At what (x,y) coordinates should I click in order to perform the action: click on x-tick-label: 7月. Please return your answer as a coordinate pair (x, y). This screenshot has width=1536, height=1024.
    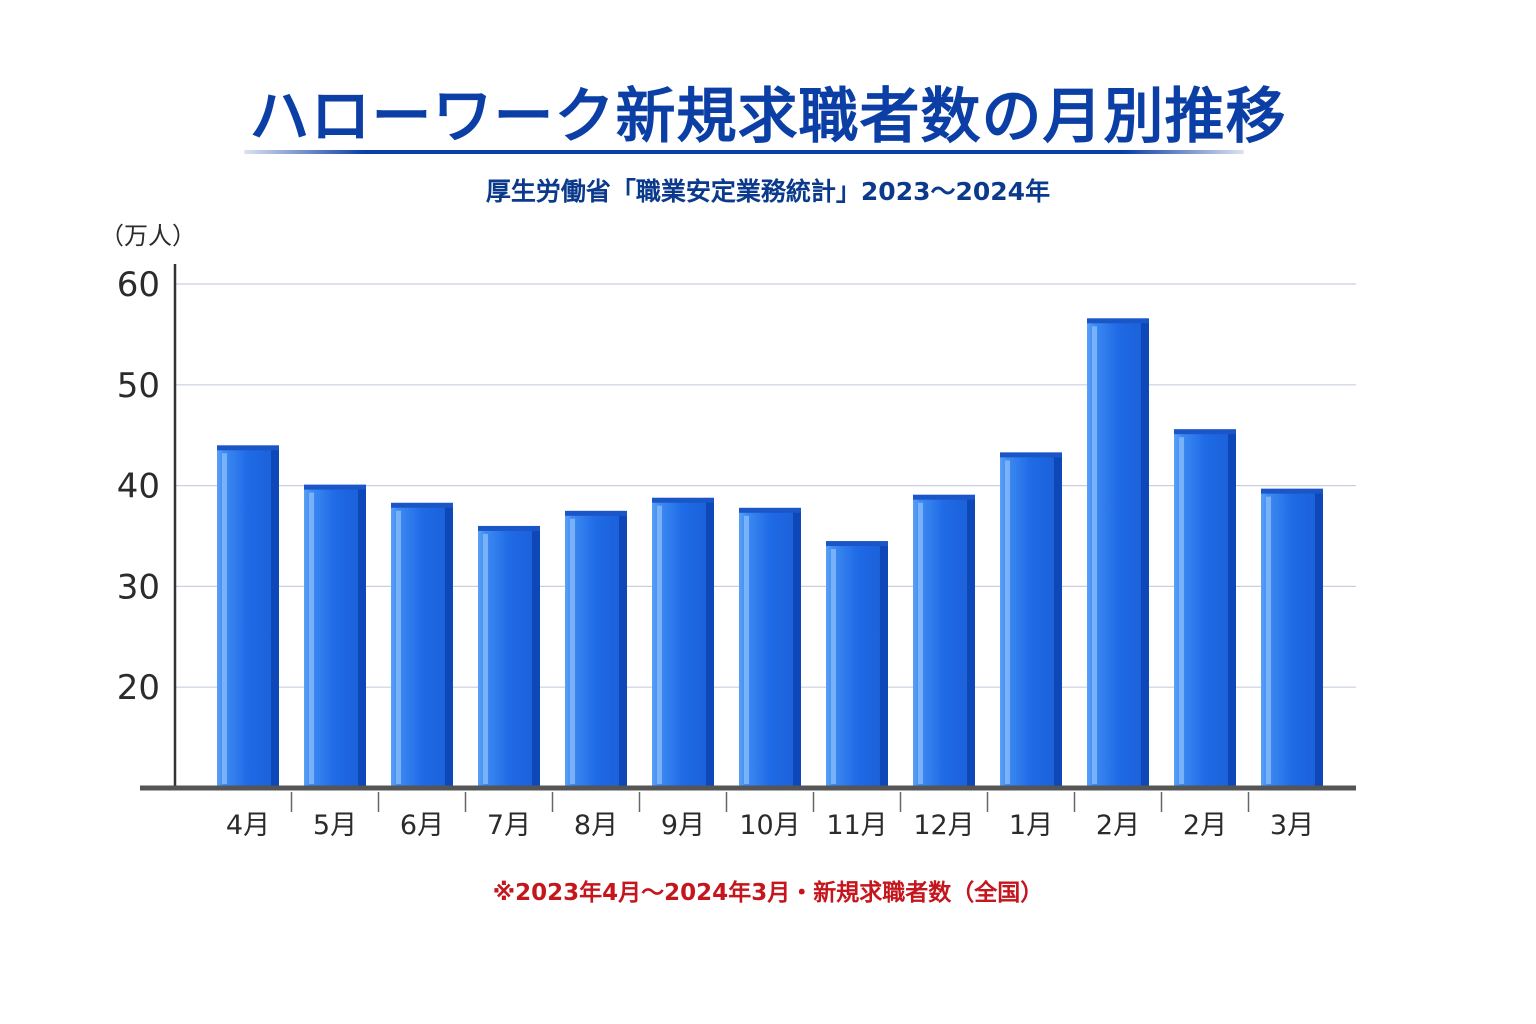
    Looking at the image, I should click on (509, 825).